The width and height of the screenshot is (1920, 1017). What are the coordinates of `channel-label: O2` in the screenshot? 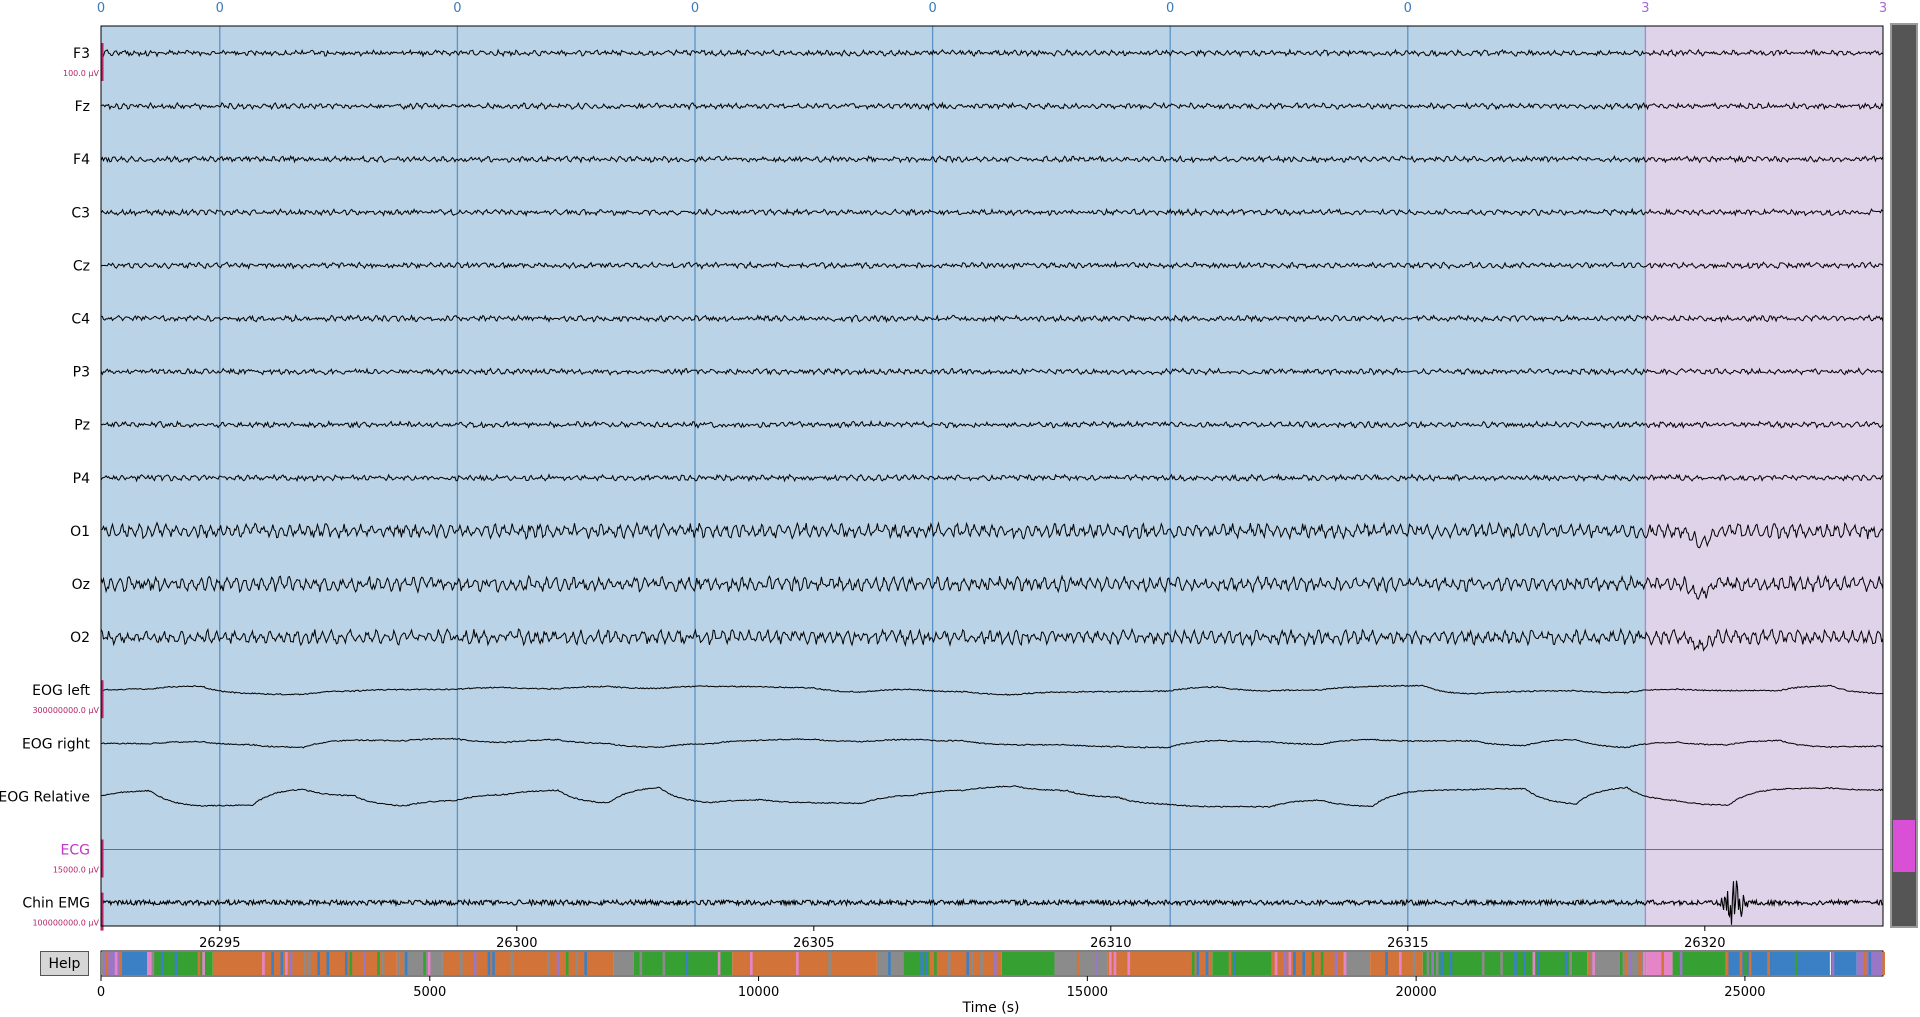 It's located at (80, 638).